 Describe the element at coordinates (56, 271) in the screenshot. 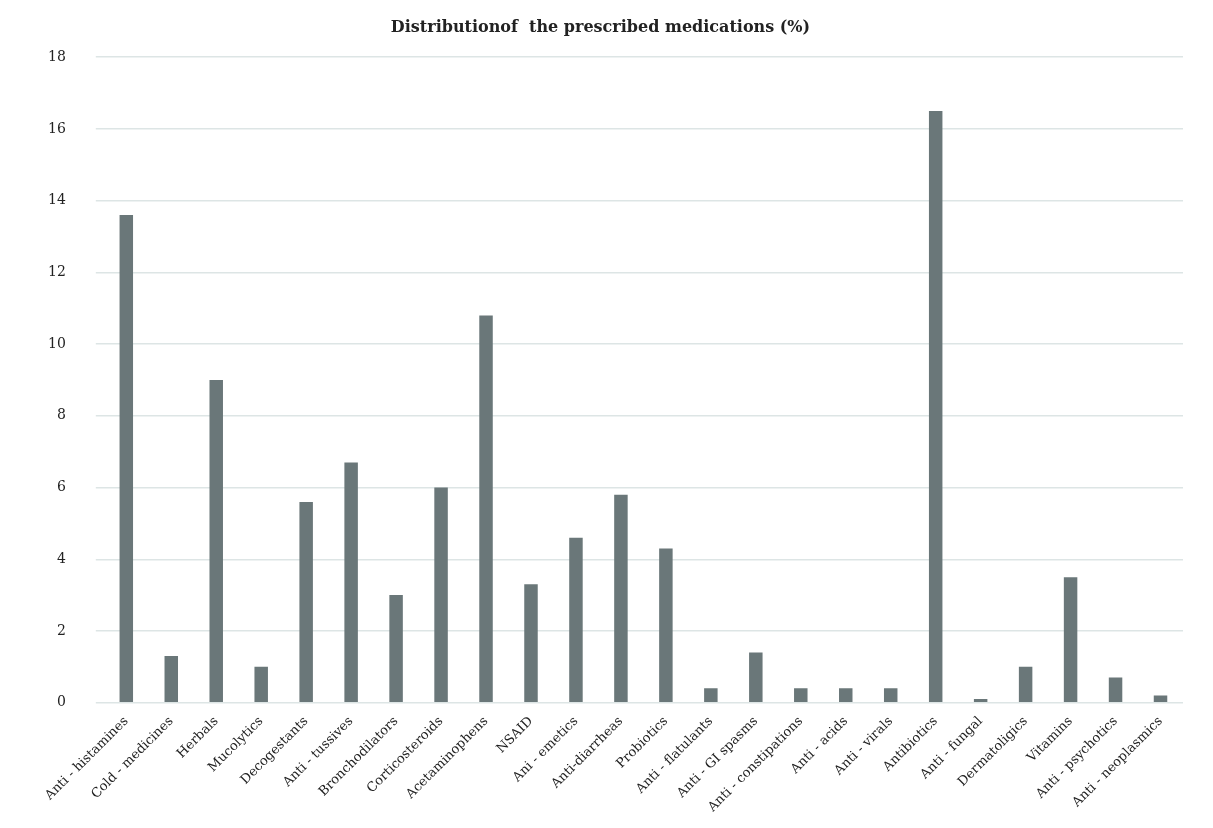

I see `y-tick-label: 12` at that location.